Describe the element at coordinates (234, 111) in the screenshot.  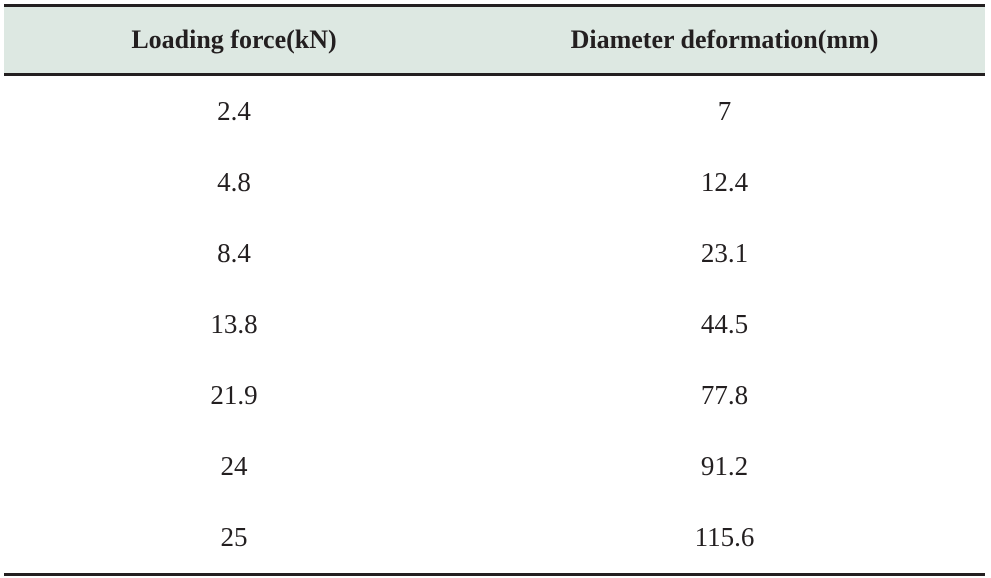
I see `cell-loading-force: 2.4` at that location.